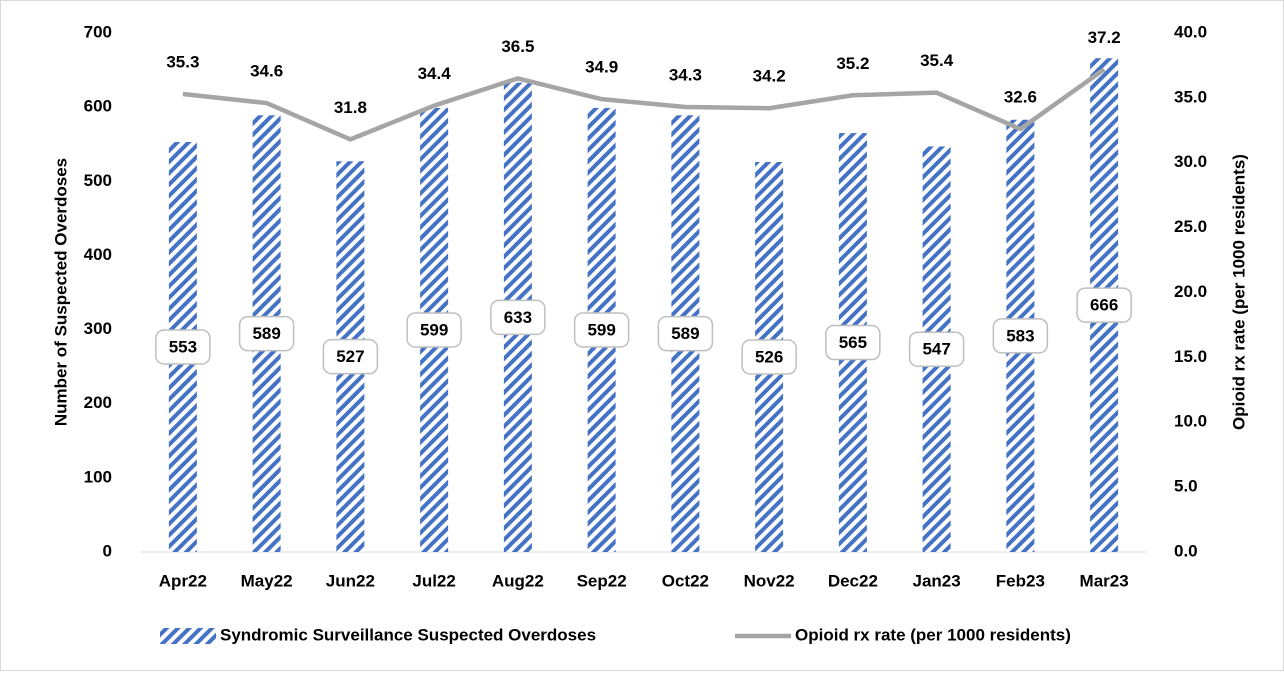  I want to click on x-tick-label: Jul22, so click(433, 580).